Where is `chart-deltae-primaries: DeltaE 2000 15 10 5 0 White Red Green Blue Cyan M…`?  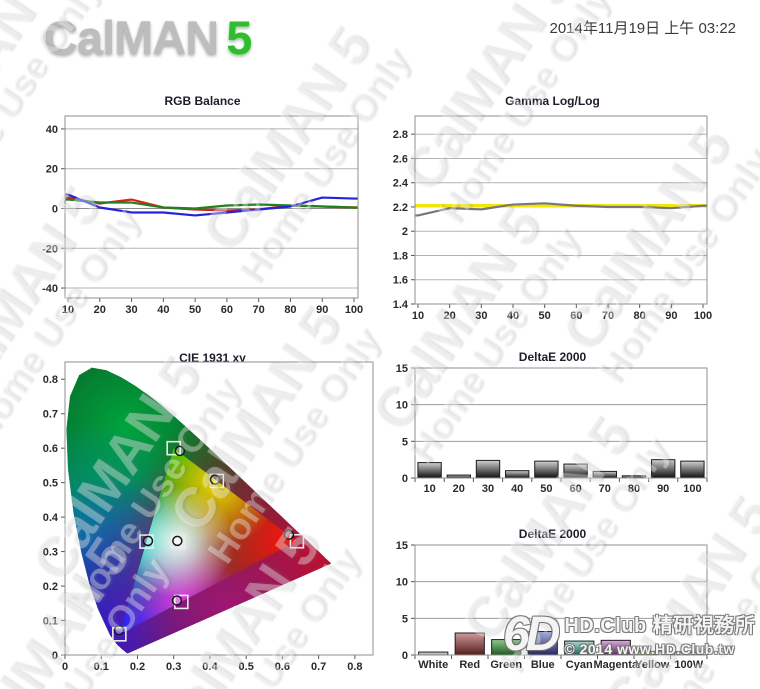
chart-deltae-primaries: DeltaE 2000 15 10 5 0 White Red Green Blue Cyan M… is located at coordinates (552, 608).